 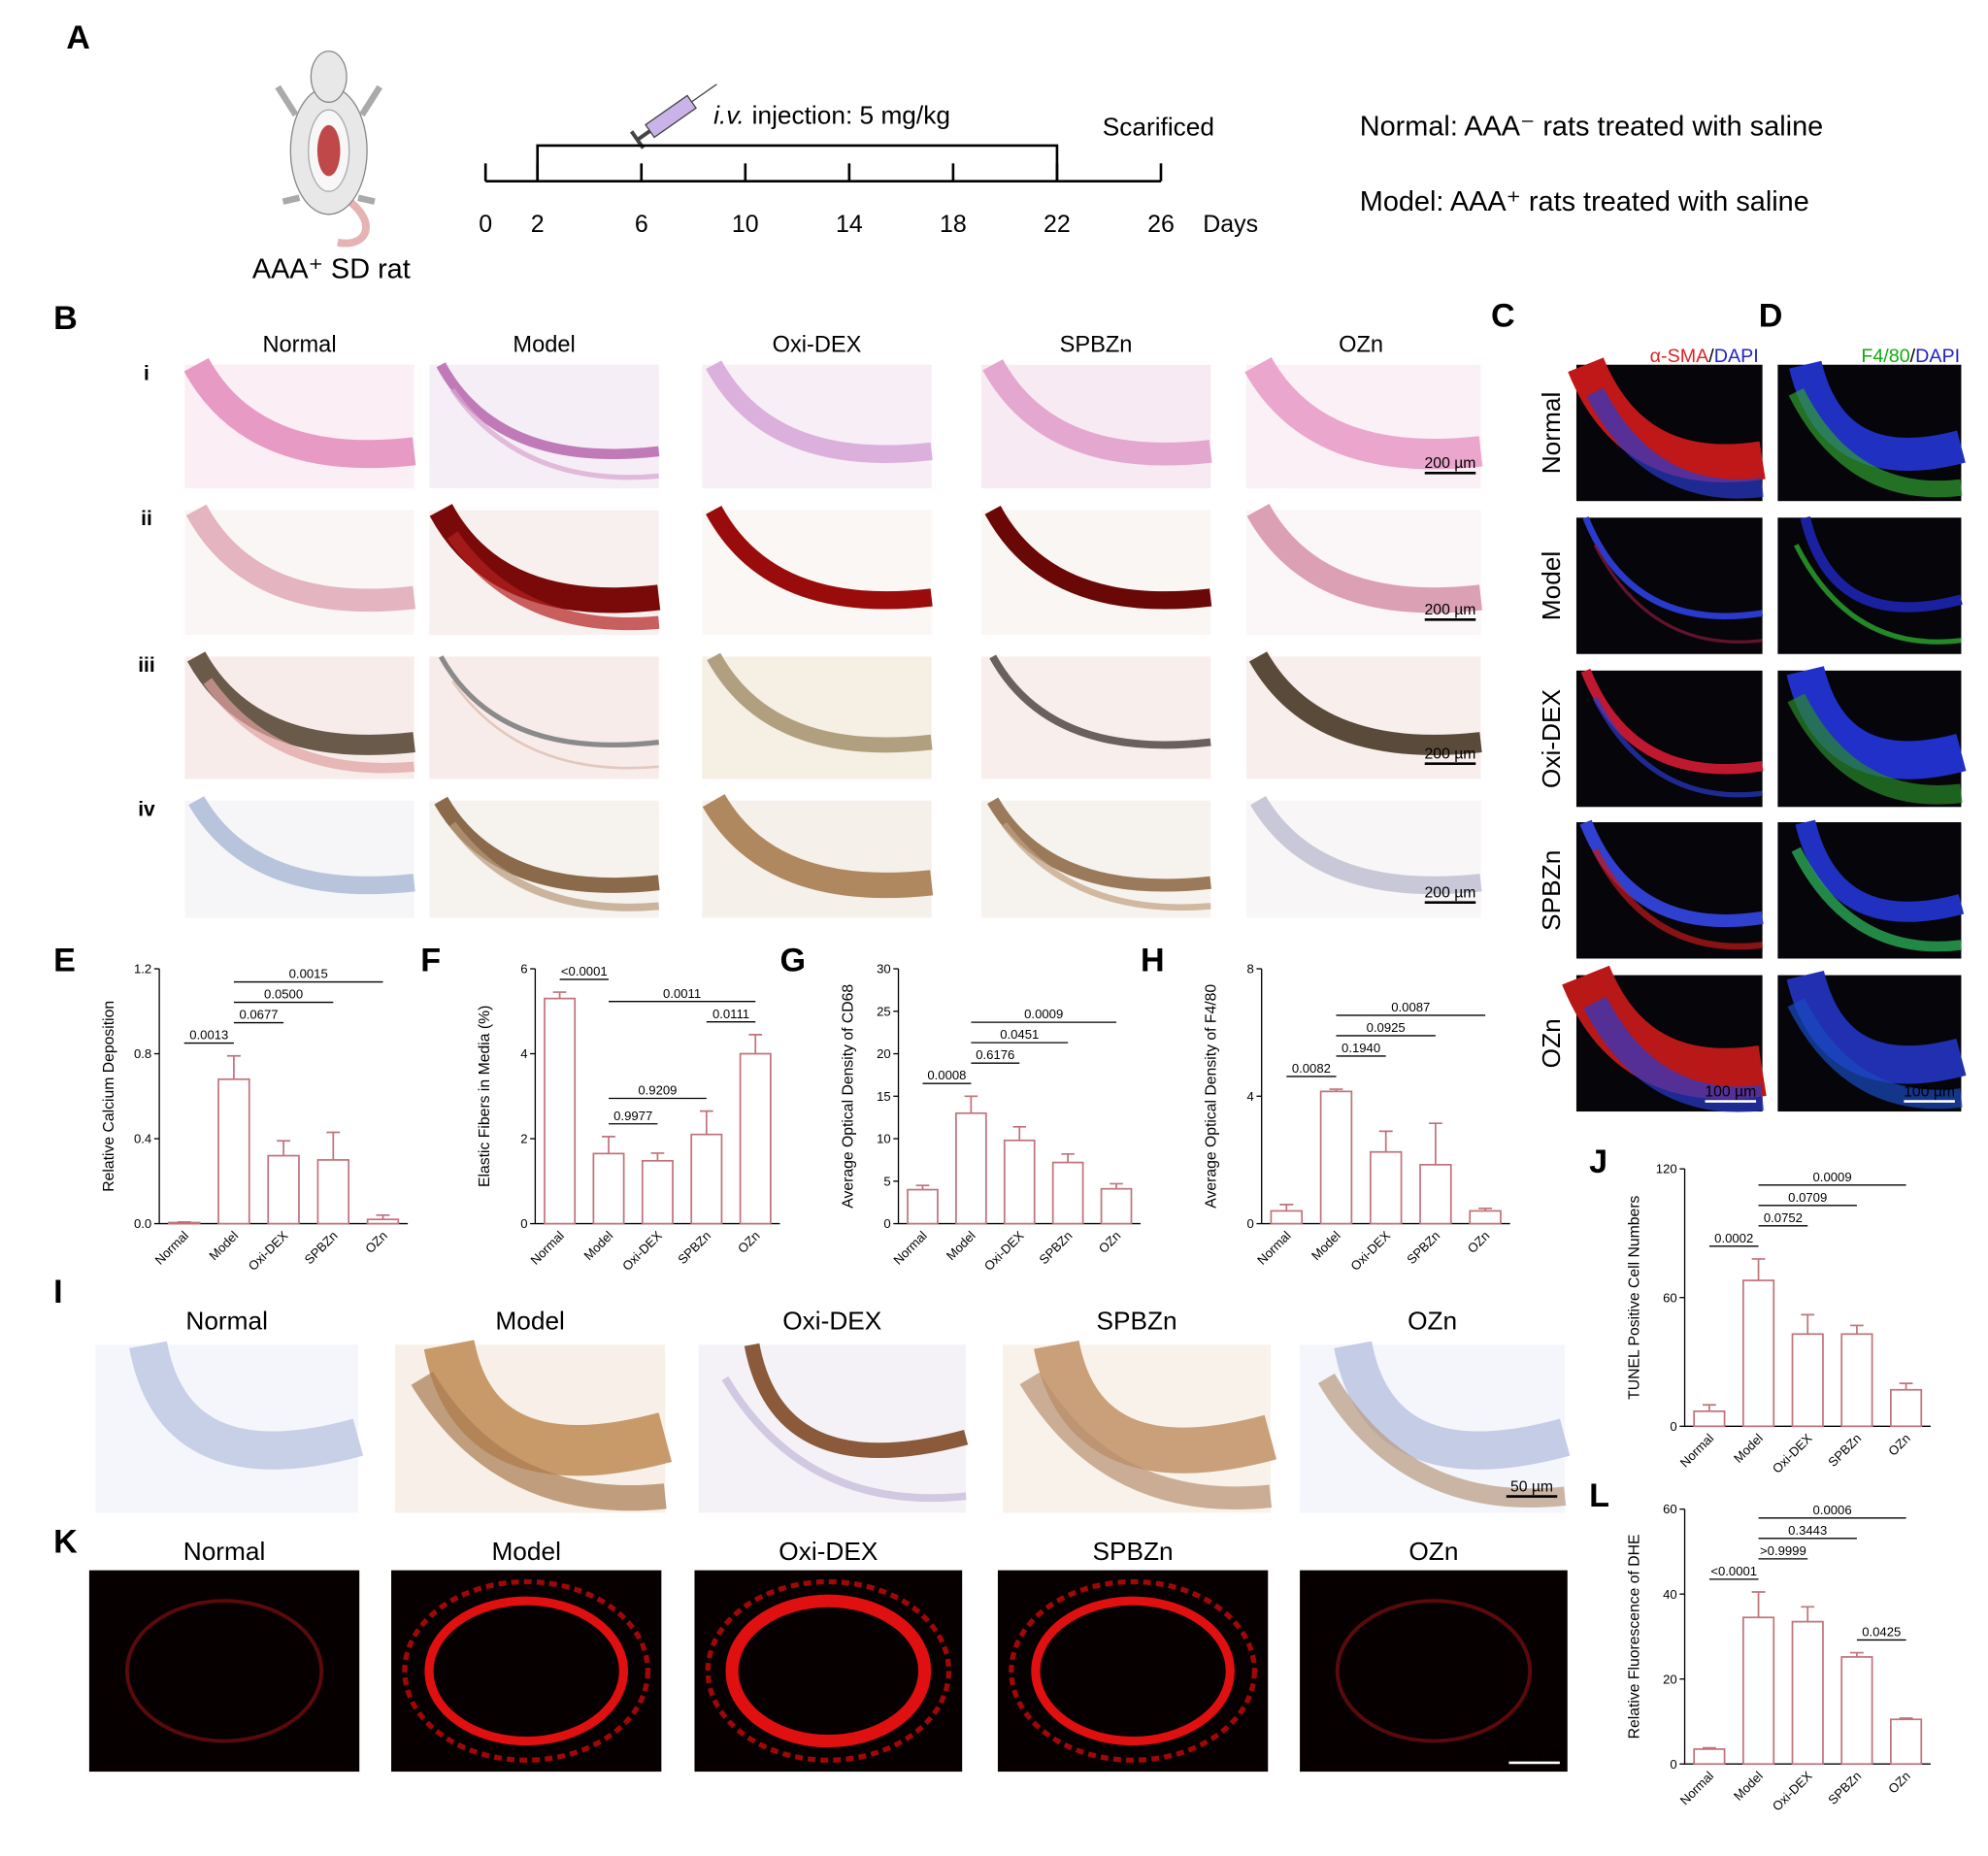 I want to click on injection-text: injection: 5 mg/kg, so click(x=851, y=115).